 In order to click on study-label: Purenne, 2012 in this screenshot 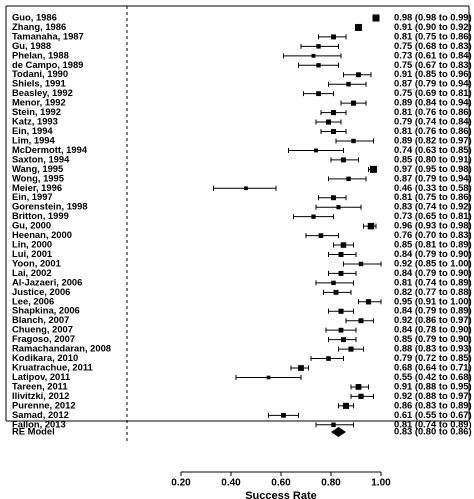, I will do `click(44, 404)`.